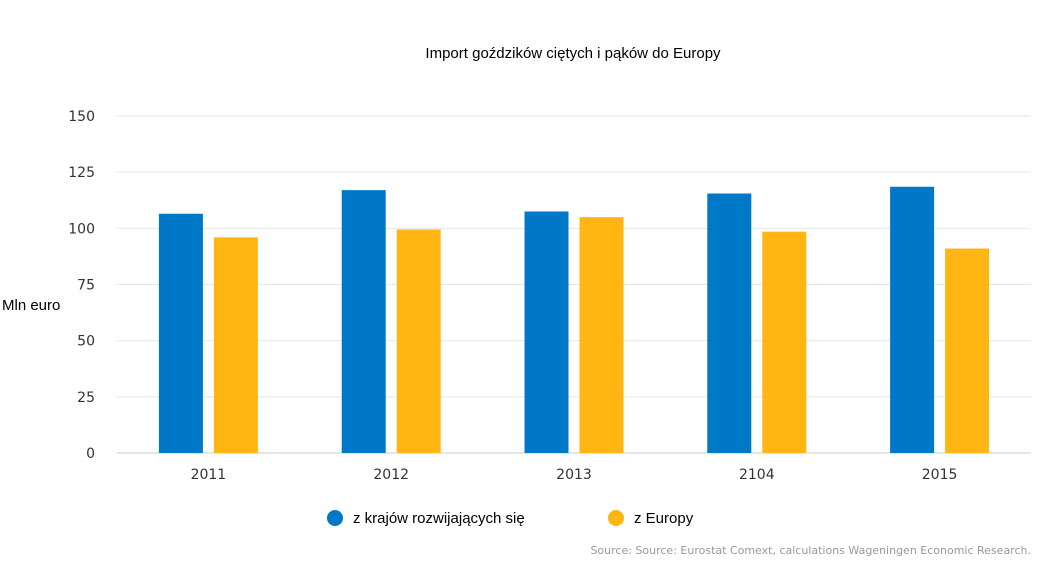  Describe the element at coordinates (31, 305) in the screenshot. I see `y-axis-label: Mln euro` at that location.